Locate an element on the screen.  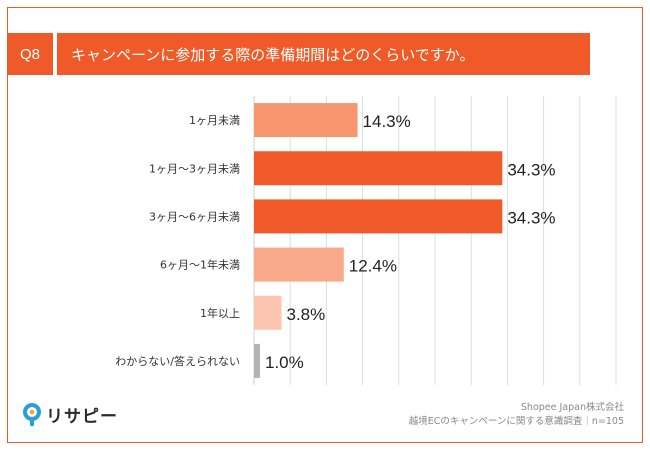
source-survey: 越境ECのキャンペーンに関する意識調査｜n=105 is located at coordinates (516, 421).